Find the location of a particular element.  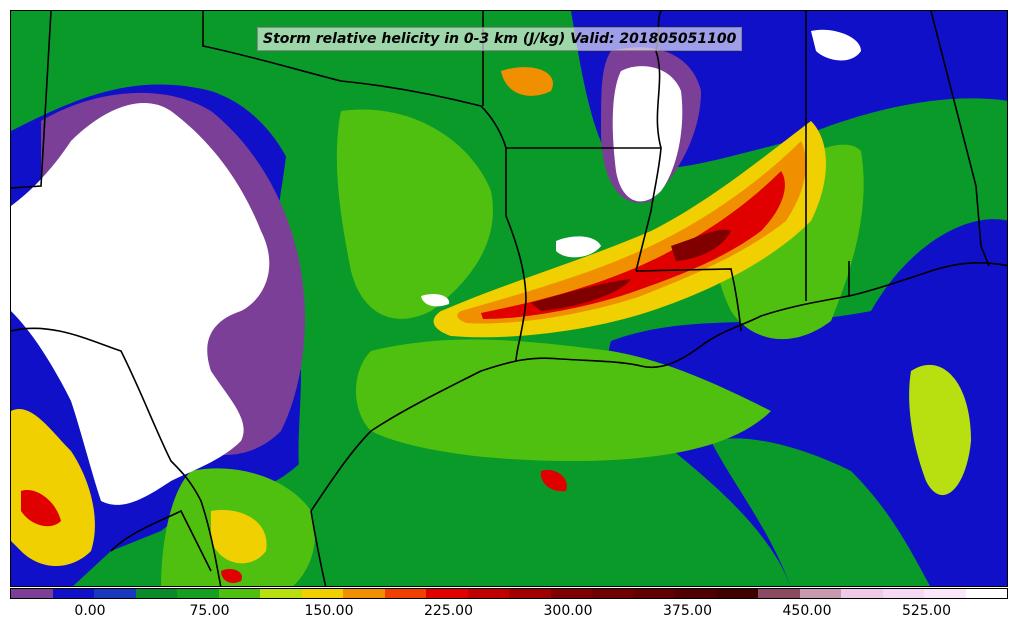

border-gulf-coast-la is located at coordinates (745, 332).